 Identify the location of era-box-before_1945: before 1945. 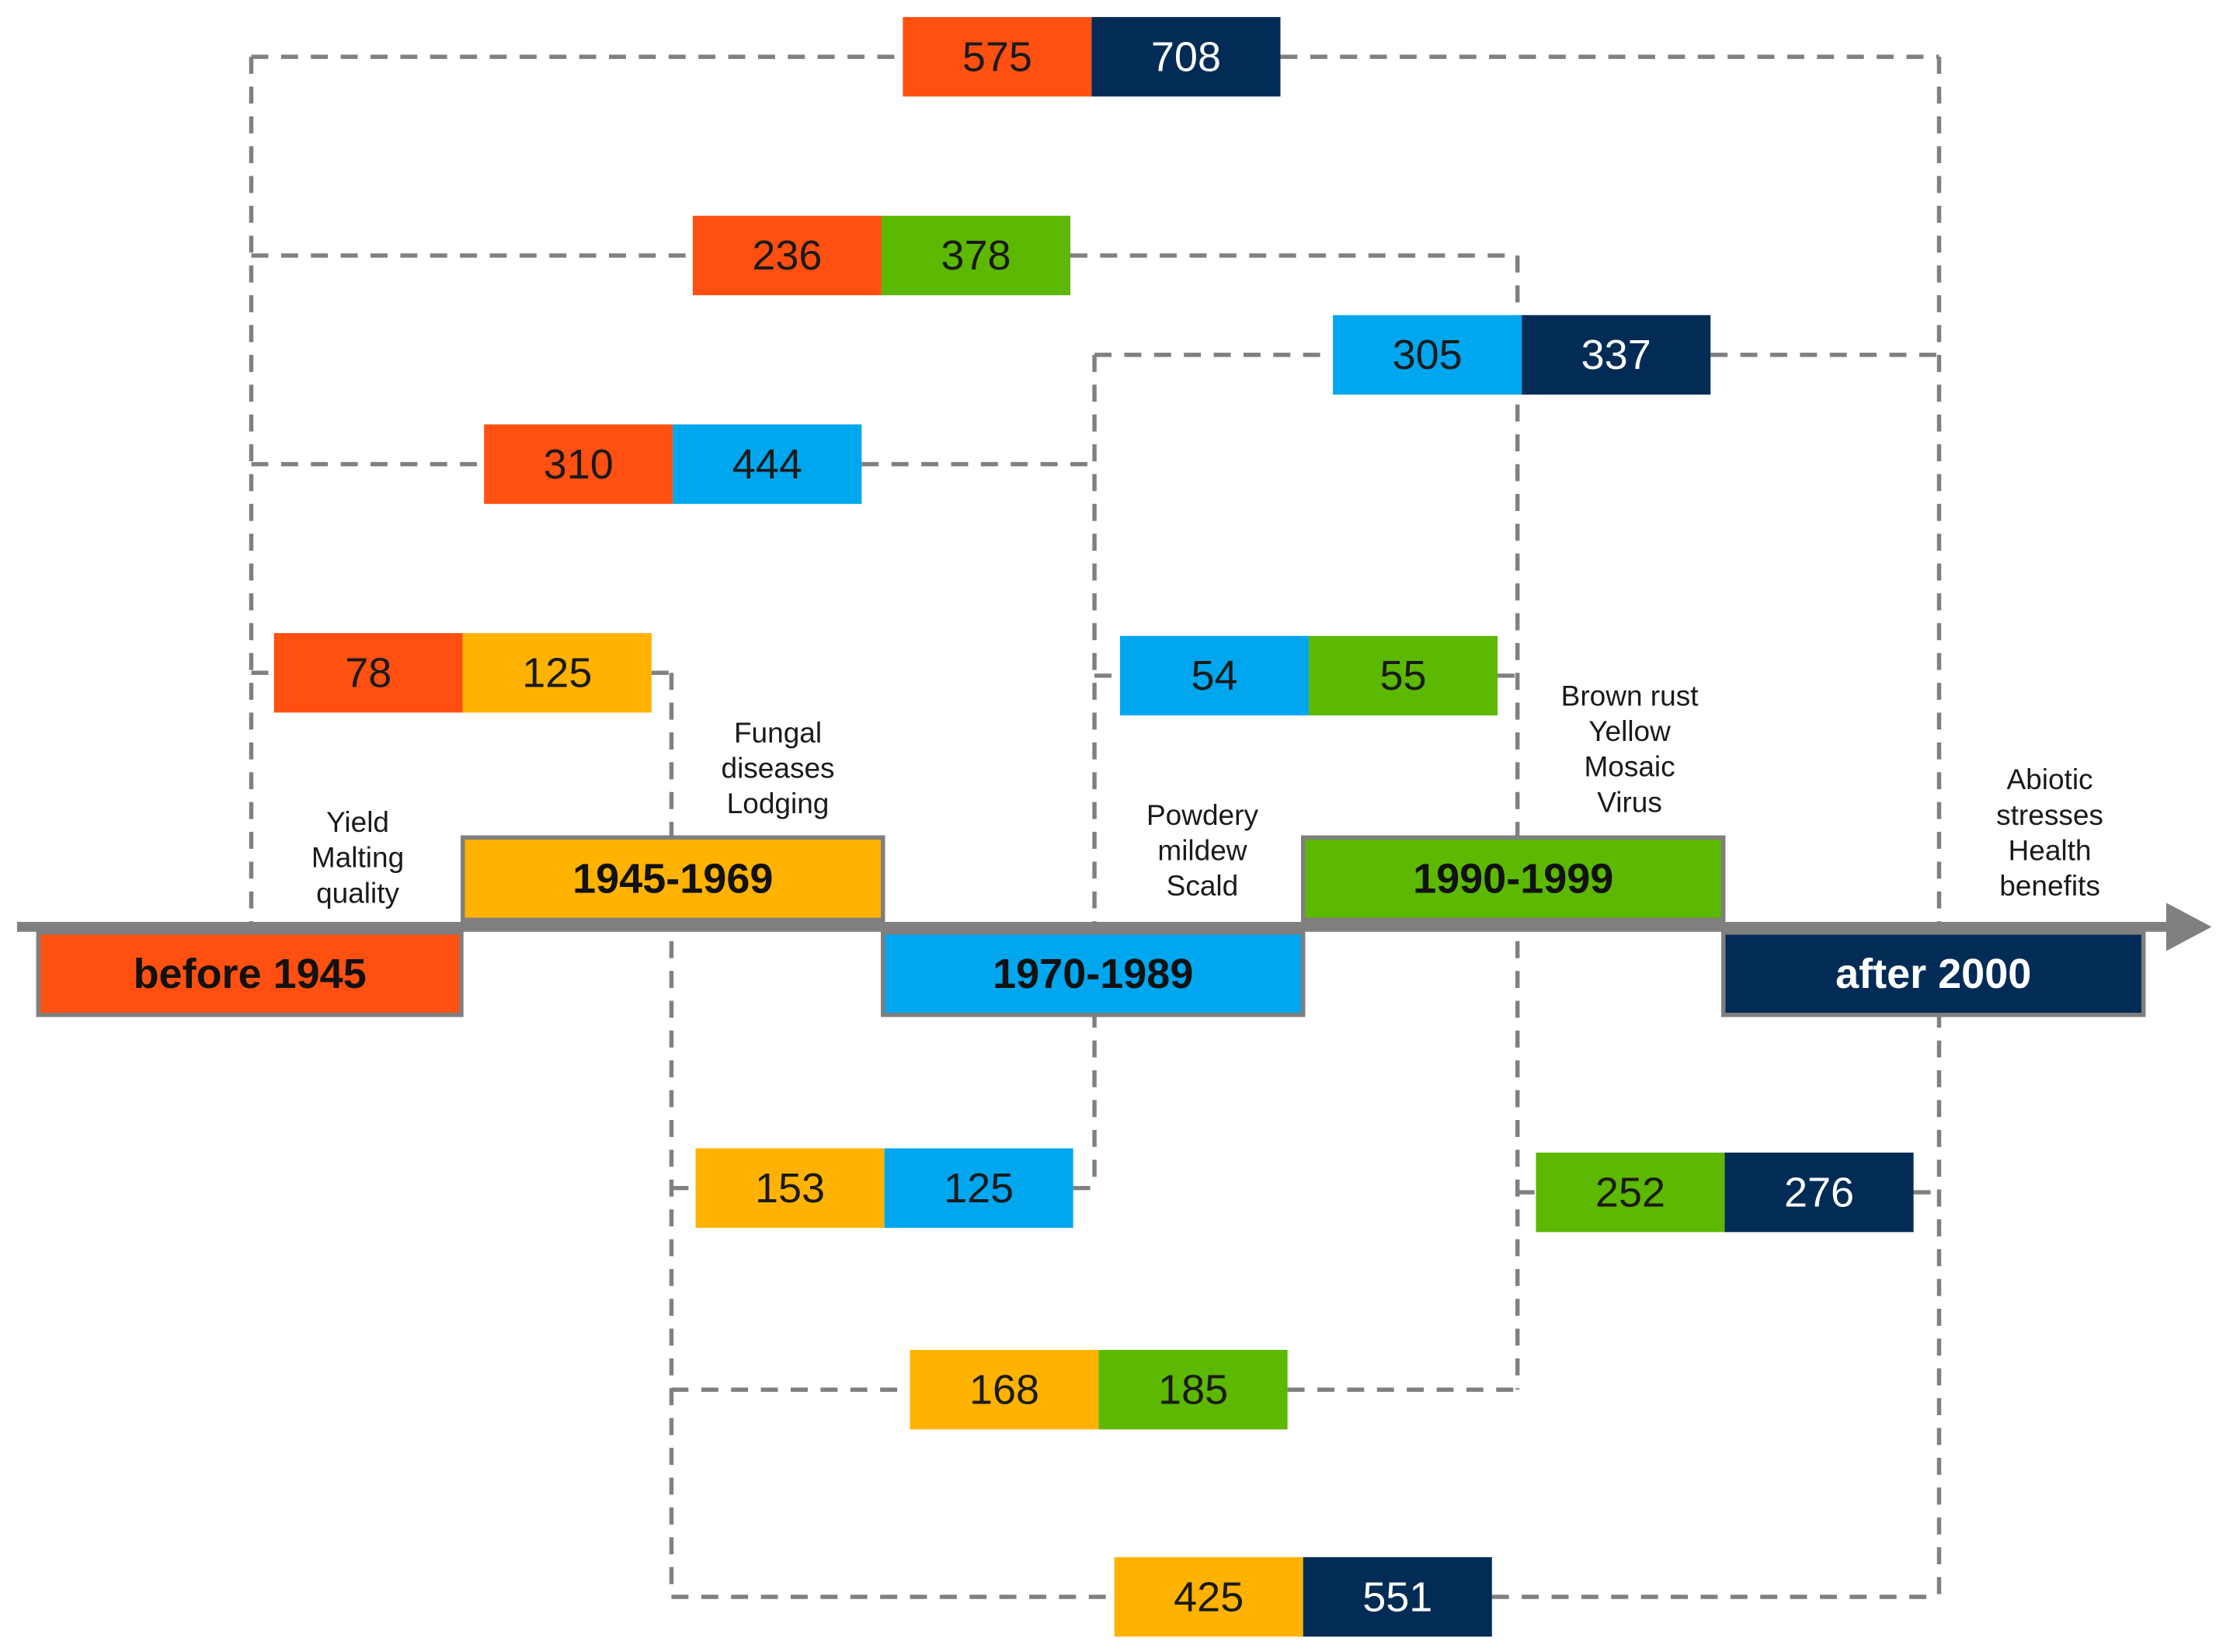
(250, 974).